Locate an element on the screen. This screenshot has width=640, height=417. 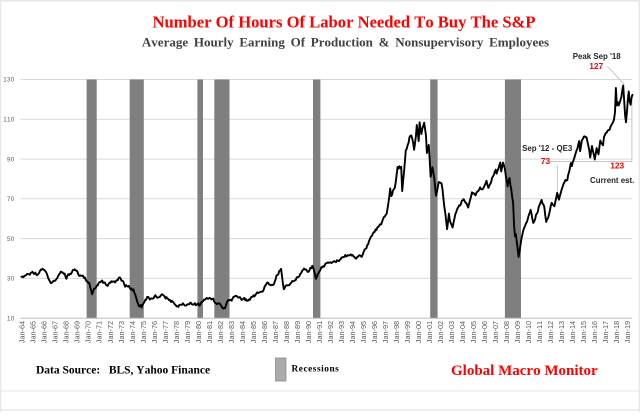
svg-text: Jan-88 is located at coordinates (286, 332).